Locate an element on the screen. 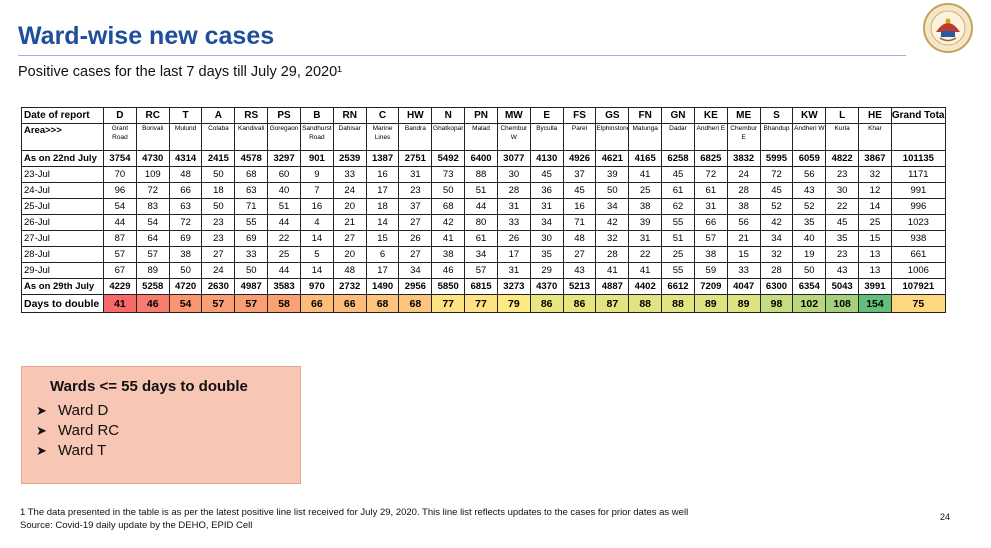 Image resolution: width=991 pixels, height=548 pixels. table-cell: 3754 is located at coordinates (120, 158).